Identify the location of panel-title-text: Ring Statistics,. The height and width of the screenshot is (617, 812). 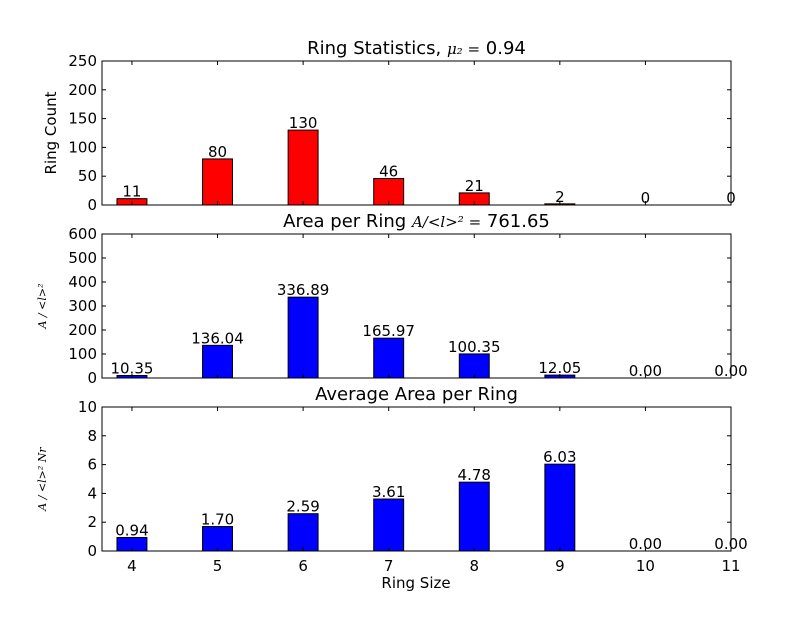
(377, 48).